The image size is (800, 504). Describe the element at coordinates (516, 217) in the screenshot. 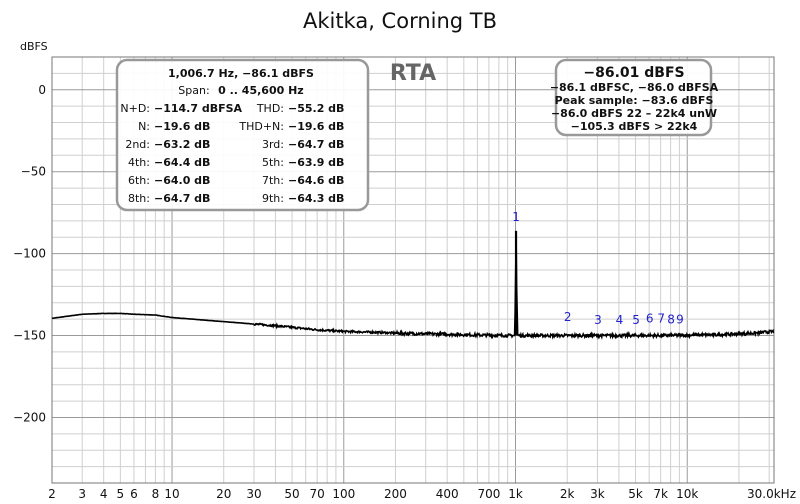

I see `harmonic-label: 1` at that location.